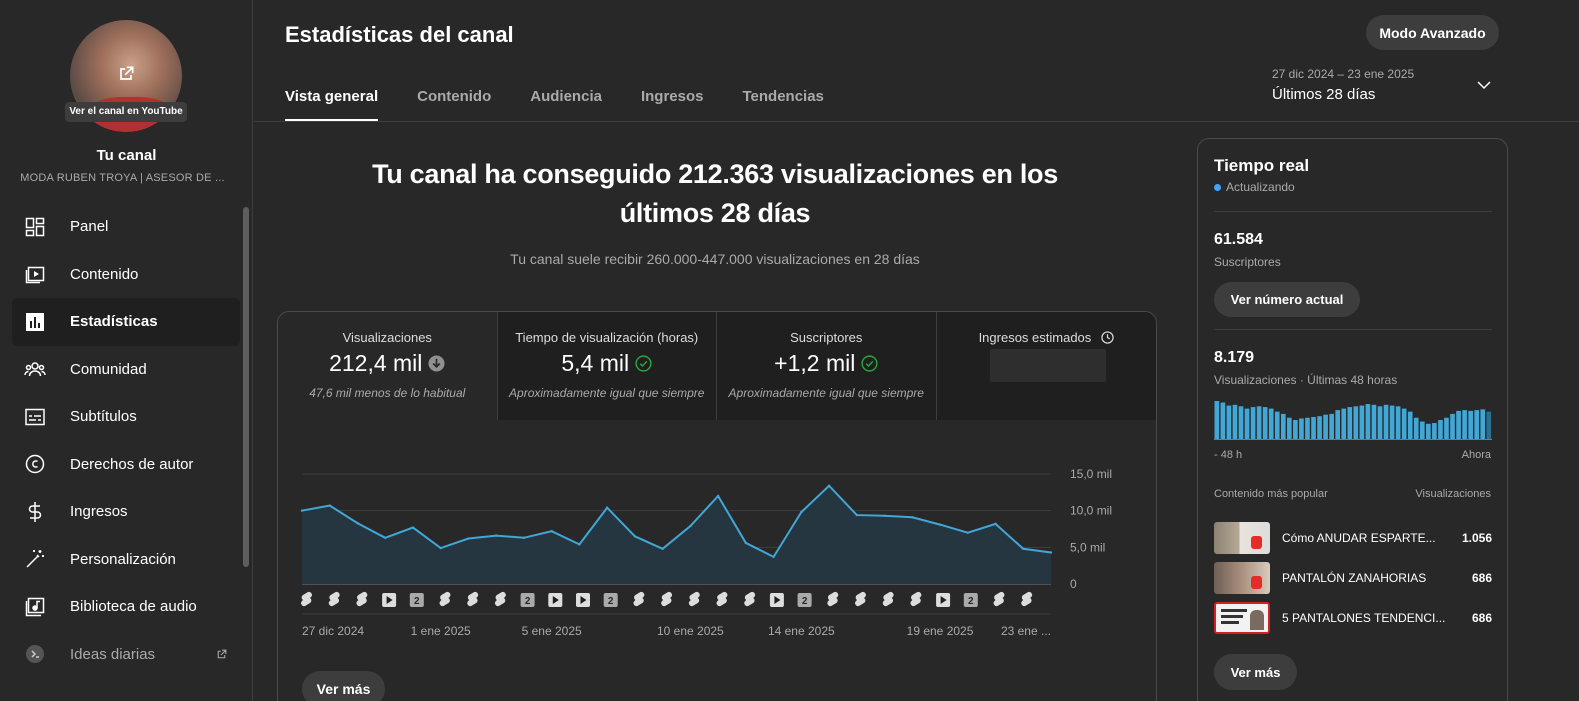  I want to click on tab-trends: Tendencias, so click(783, 96).